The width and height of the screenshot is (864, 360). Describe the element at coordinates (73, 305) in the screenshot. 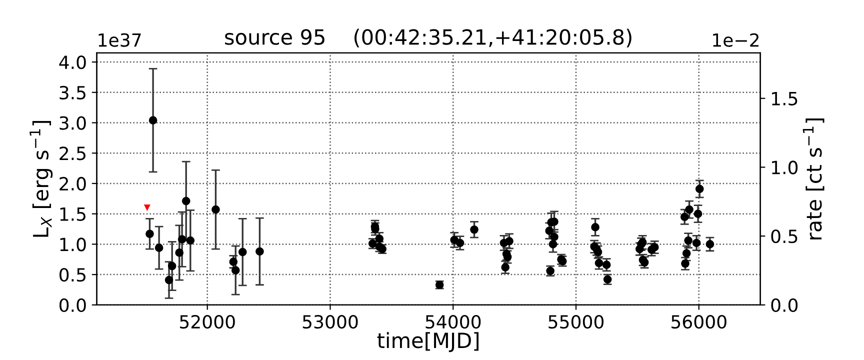

I see `y-tick-label: 0.0` at that location.